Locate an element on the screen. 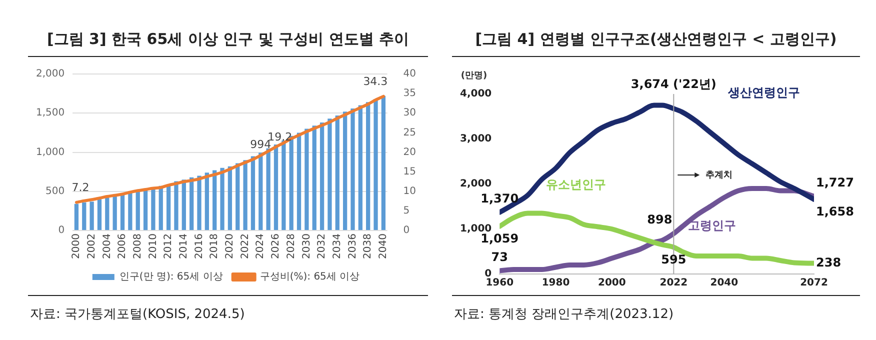 The height and width of the screenshot is (340, 876). x-tick-label: 2006 is located at coordinates (122, 247).